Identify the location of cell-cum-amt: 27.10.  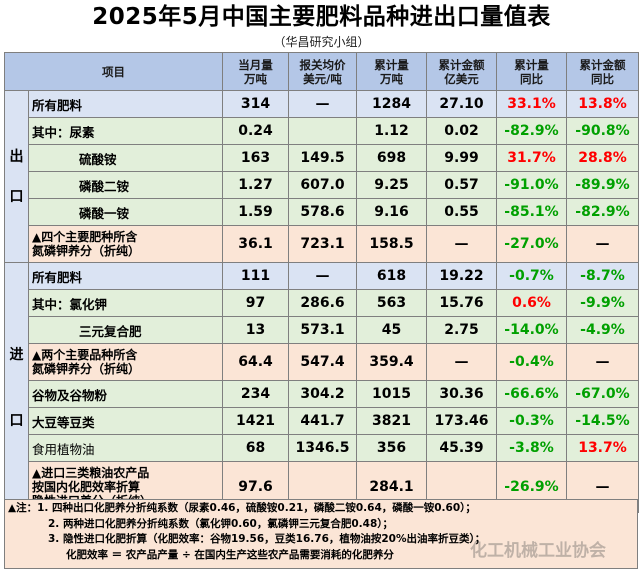
(461, 104).